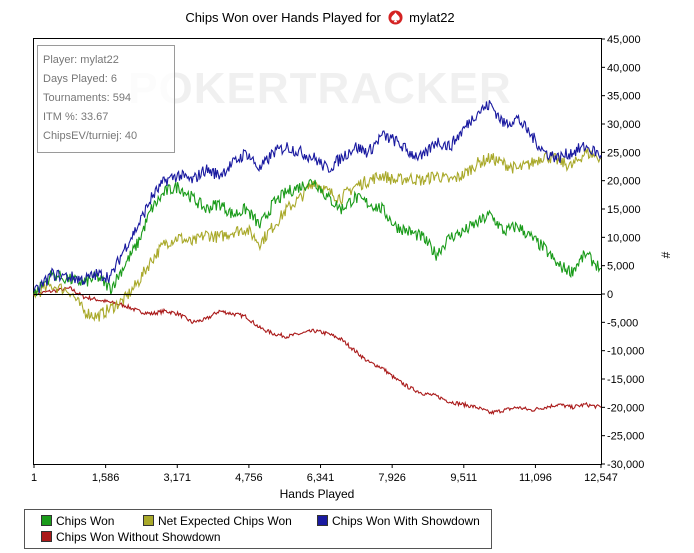 This screenshot has width=694, height=553. What do you see at coordinates (432, 17) in the screenshot?
I see `chart-title-player: mylat22` at bounding box center [432, 17].